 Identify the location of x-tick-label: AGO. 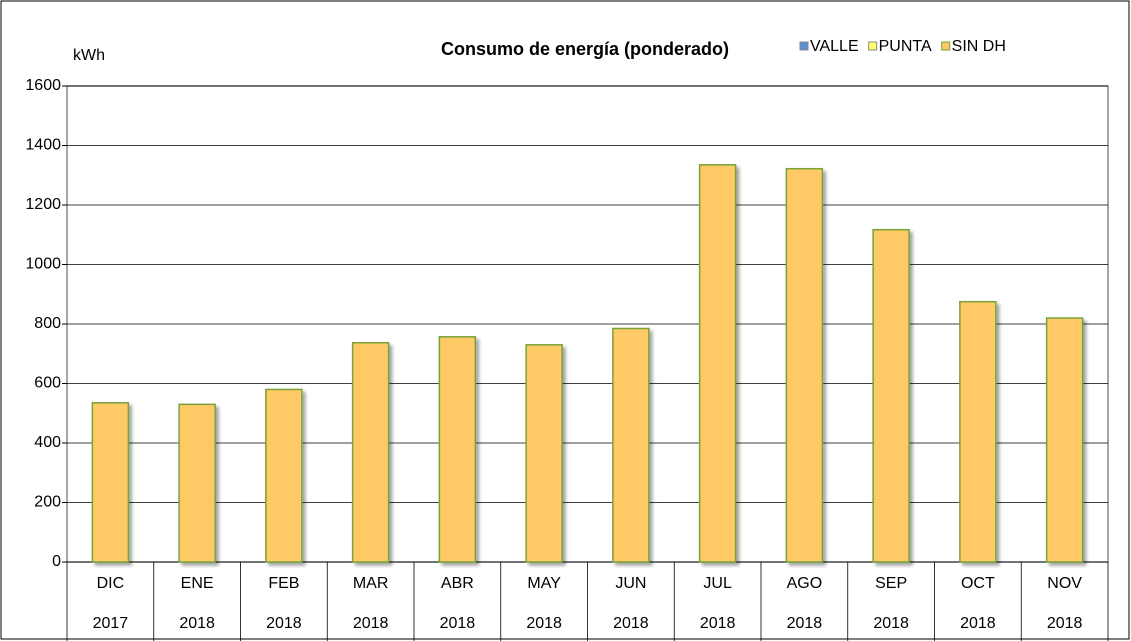
(805, 583).